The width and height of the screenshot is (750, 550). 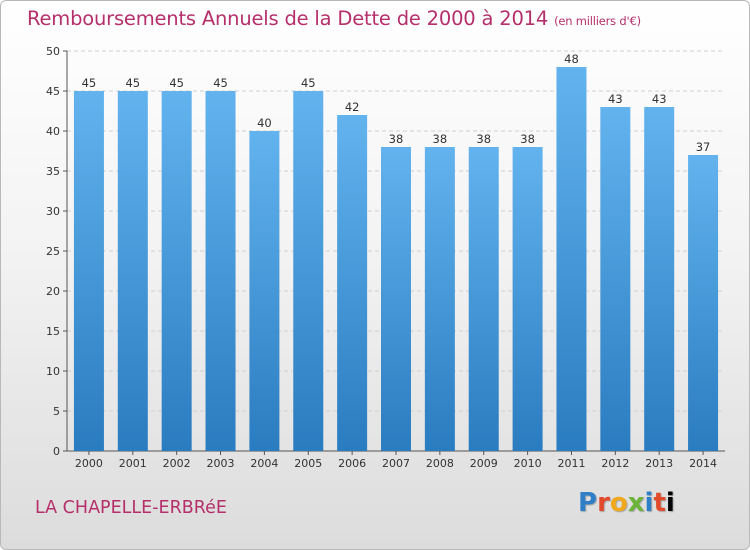 What do you see at coordinates (308, 463) in the screenshot?
I see `x-tick-label: 2005` at bounding box center [308, 463].